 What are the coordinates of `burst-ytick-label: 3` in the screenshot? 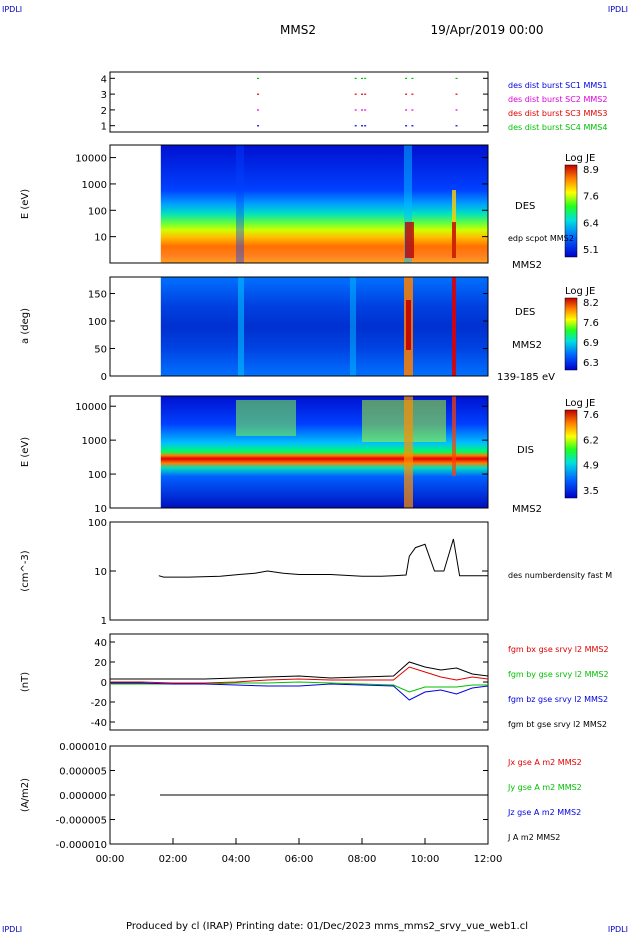 It's located at (104, 95).